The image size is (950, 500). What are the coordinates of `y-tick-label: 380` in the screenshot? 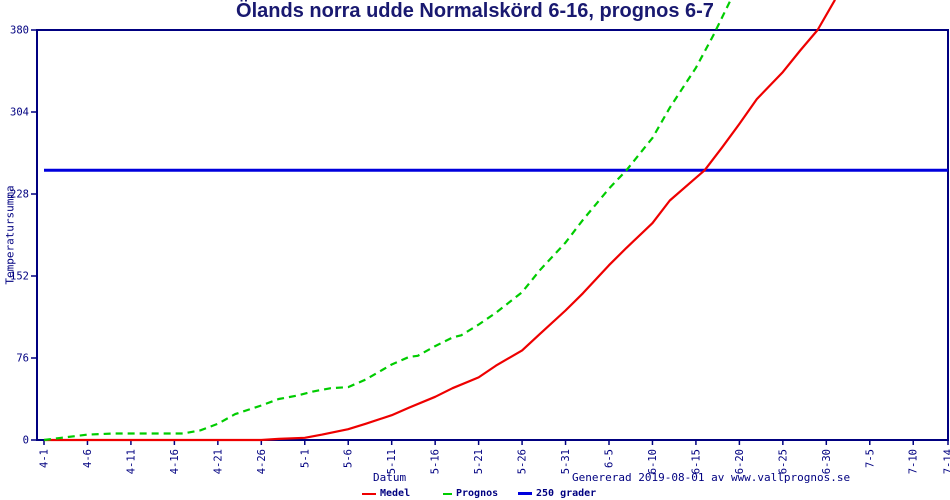 It's located at (19, 31).